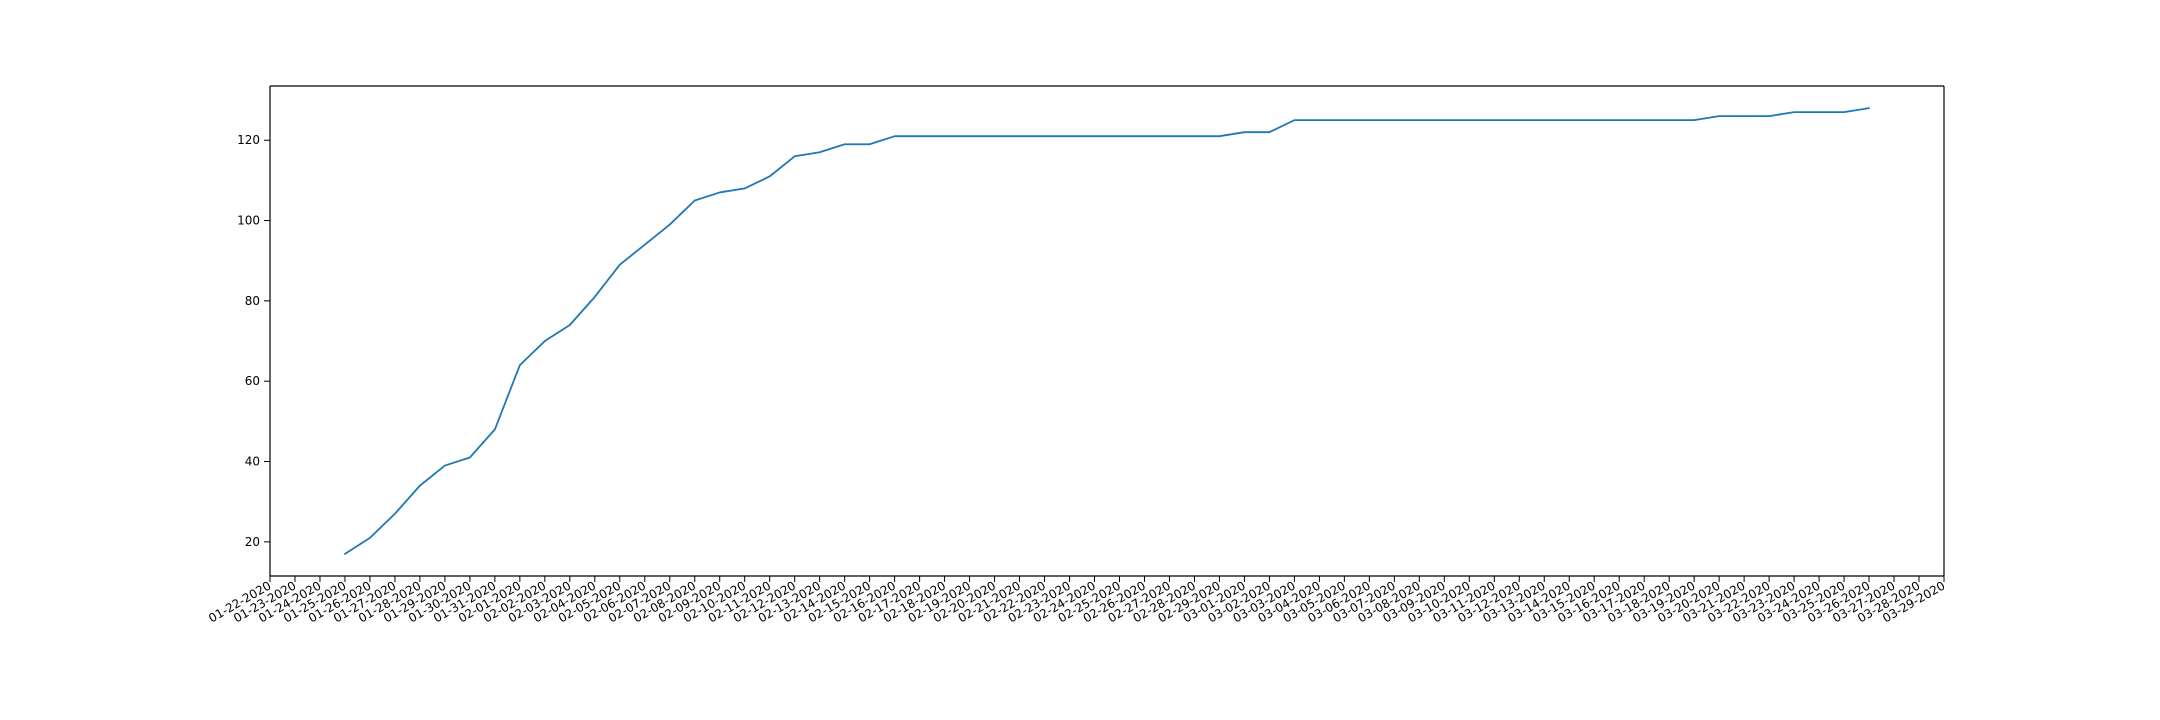  I want to click on y-tick-label: 60, so click(252, 381).